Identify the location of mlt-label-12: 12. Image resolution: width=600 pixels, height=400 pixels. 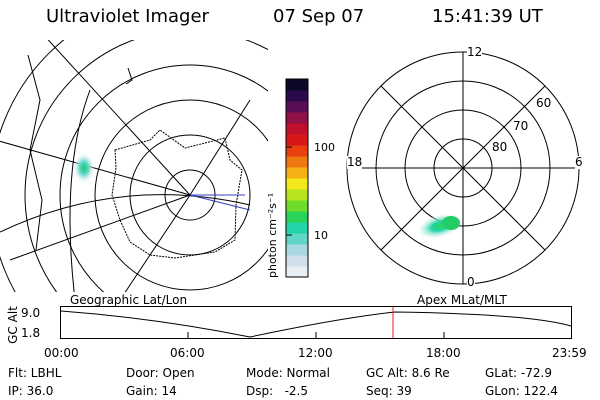
(475, 52).